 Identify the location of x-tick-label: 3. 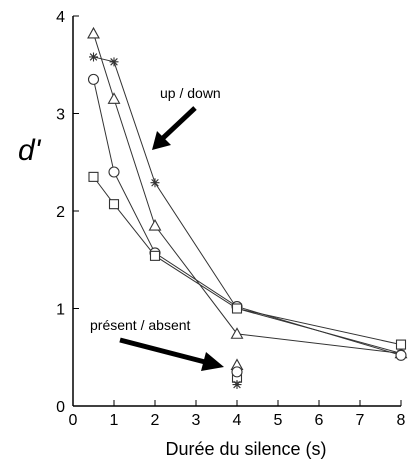
(196, 420).